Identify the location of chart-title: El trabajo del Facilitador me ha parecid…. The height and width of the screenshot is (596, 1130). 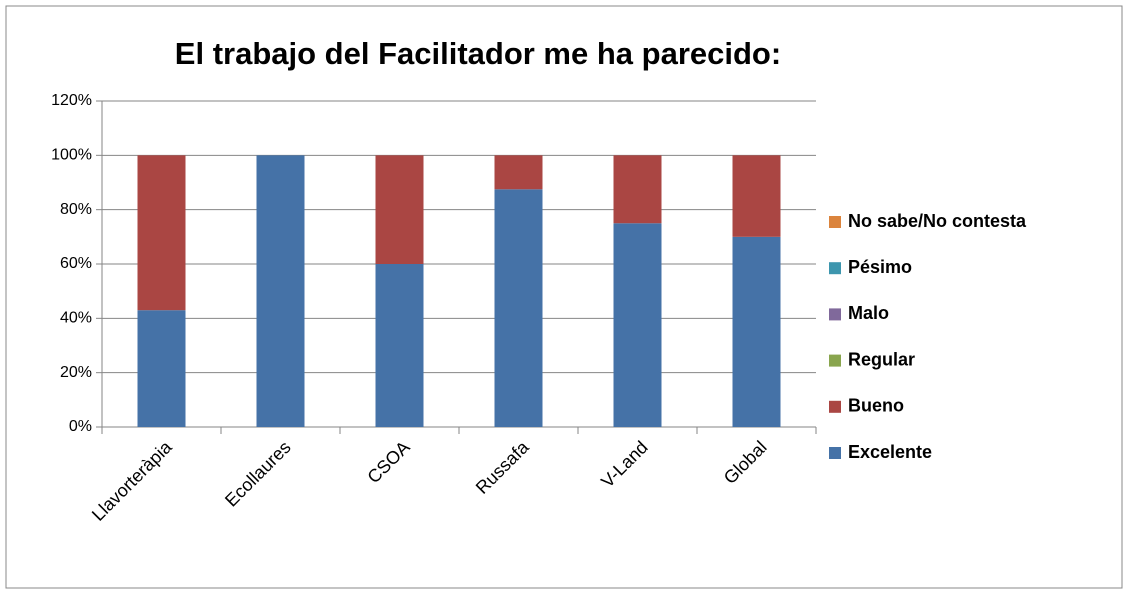
(478, 53).